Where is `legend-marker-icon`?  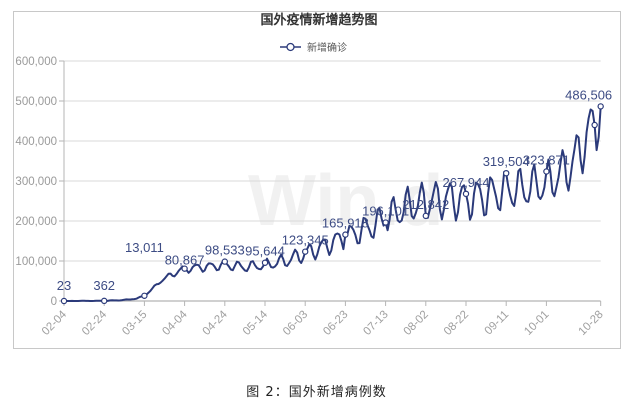 legend-marker-icon is located at coordinates (290, 47).